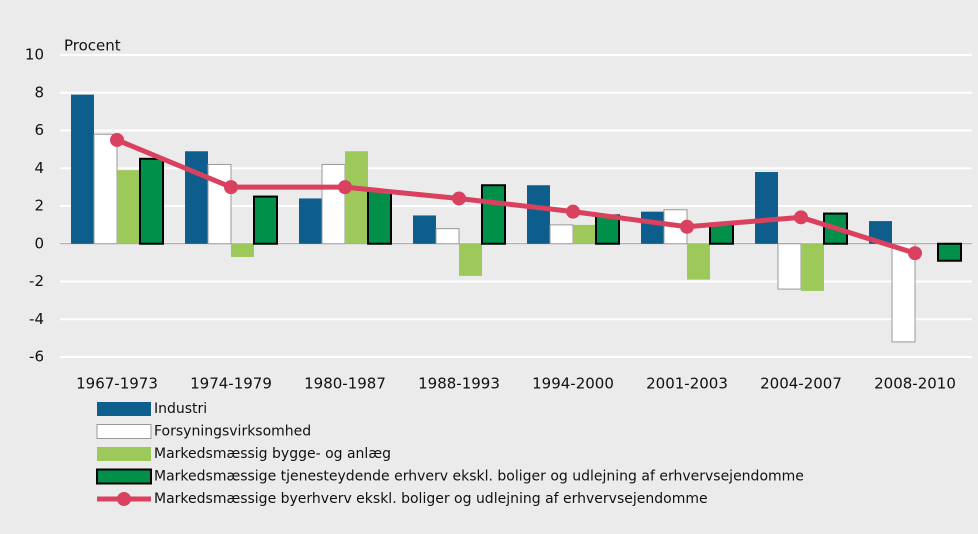 Image resolution: width=978 pixels, height=534 pixels. Describe the element at coordinates (124, 499) in the screenshot. I see `legend-marker` at that location.